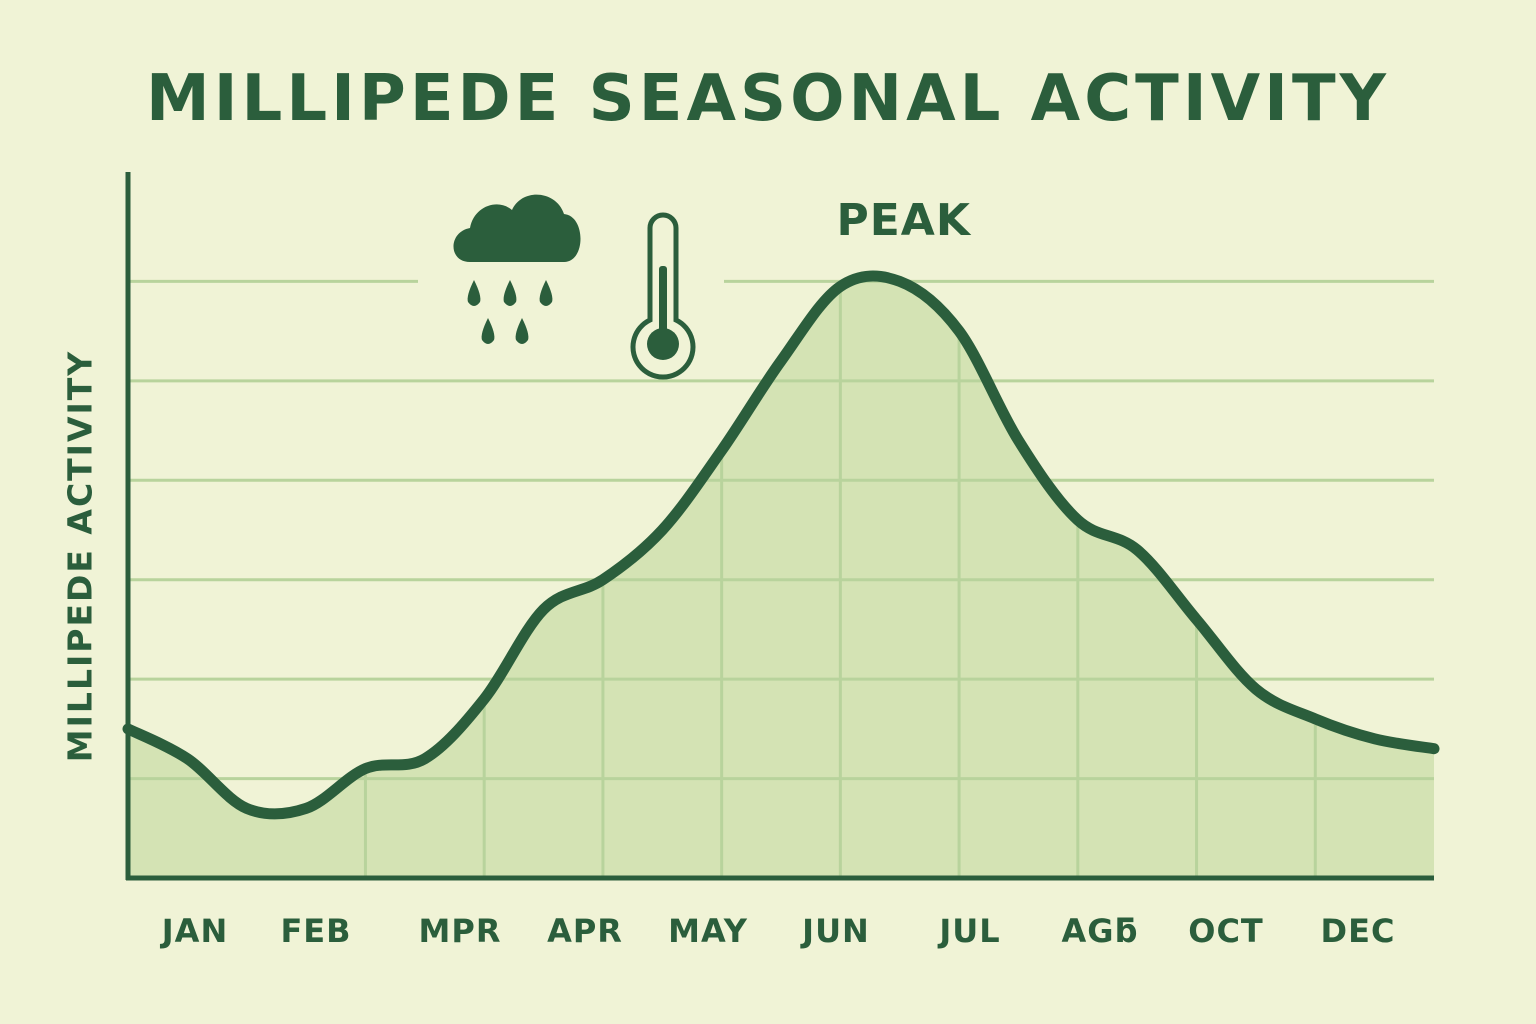 The image size is (1536, 1024). I want to click on x-tick-label: AGƃ, so click(1100, 931).